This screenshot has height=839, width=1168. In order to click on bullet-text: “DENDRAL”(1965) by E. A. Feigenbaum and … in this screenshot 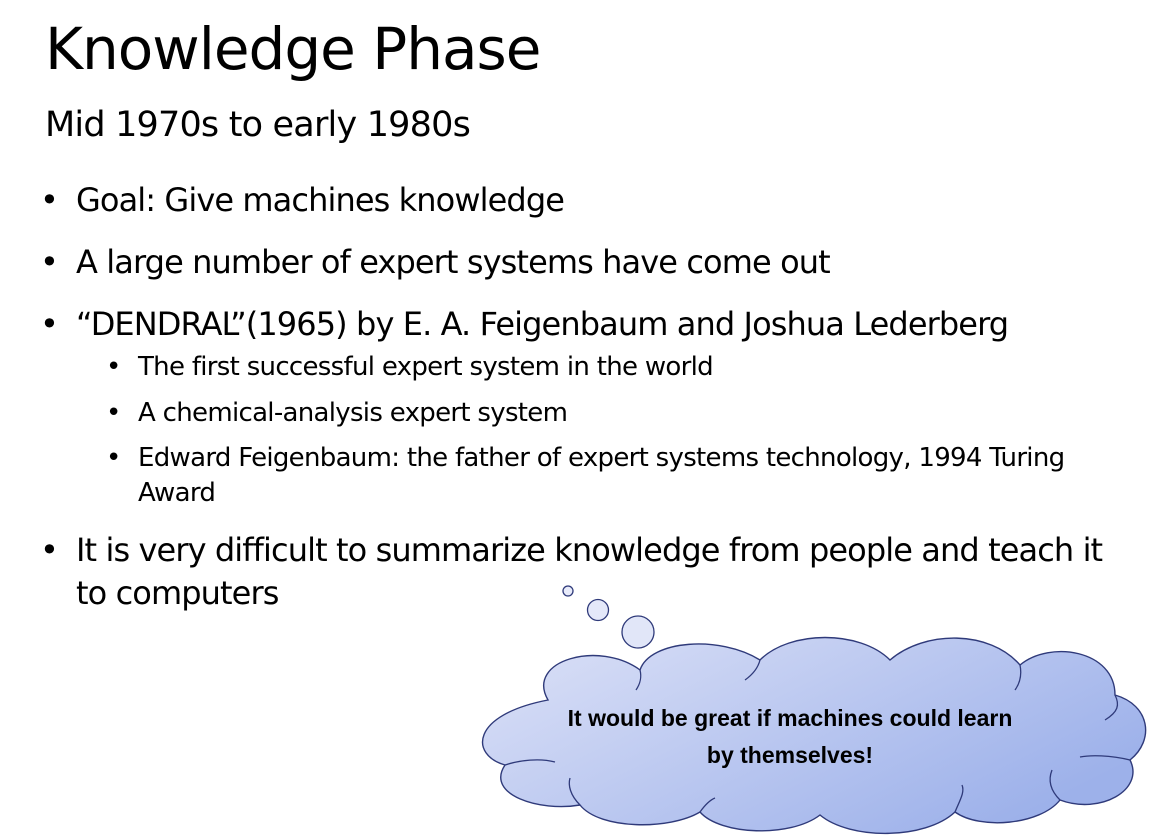, I will do `click(542, 324)`.